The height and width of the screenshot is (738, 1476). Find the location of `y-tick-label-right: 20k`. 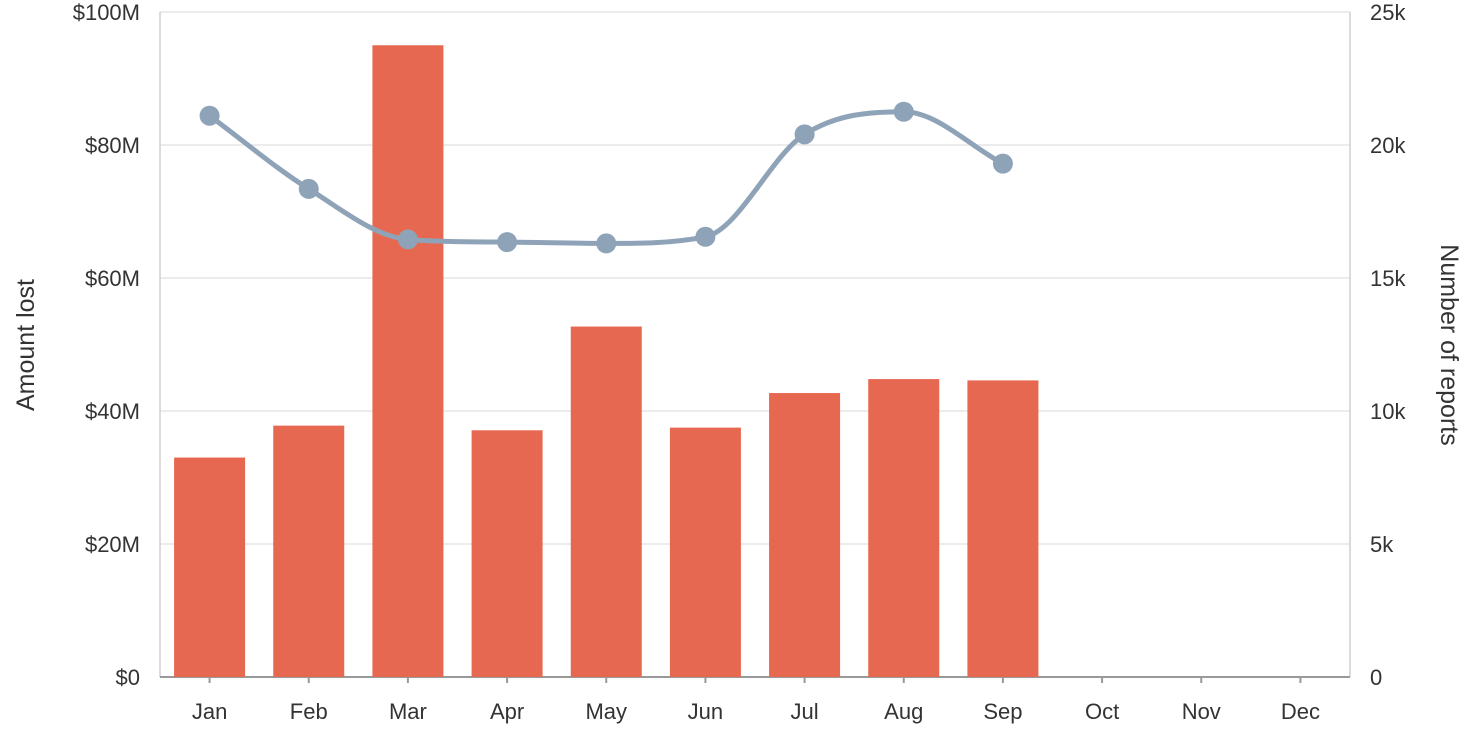

y-tick-label-right: 20k is located at coordinates (1388, 145).